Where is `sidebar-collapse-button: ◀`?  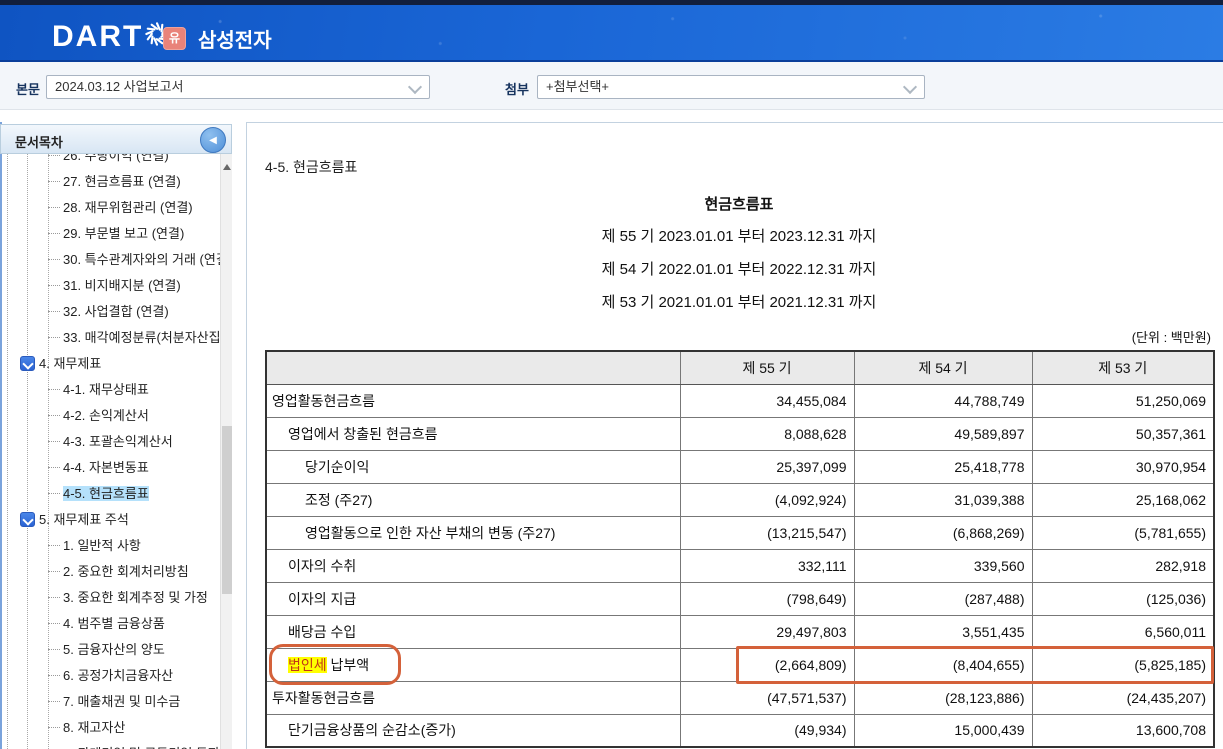
sidebar-collapse-button: ◀ is located at coordinates (213, 140).